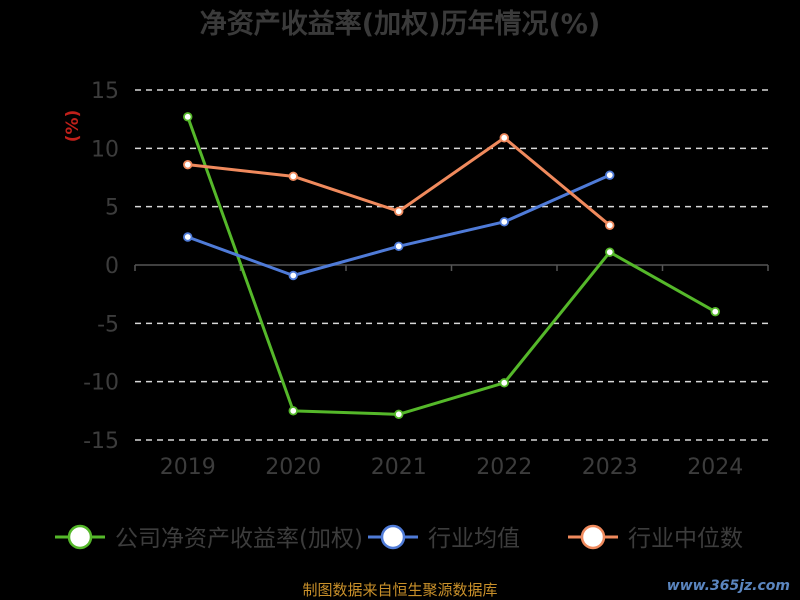 This screenshot has height=600, width=800. I want to click on y-tick-label: 10, so click(105, 149).